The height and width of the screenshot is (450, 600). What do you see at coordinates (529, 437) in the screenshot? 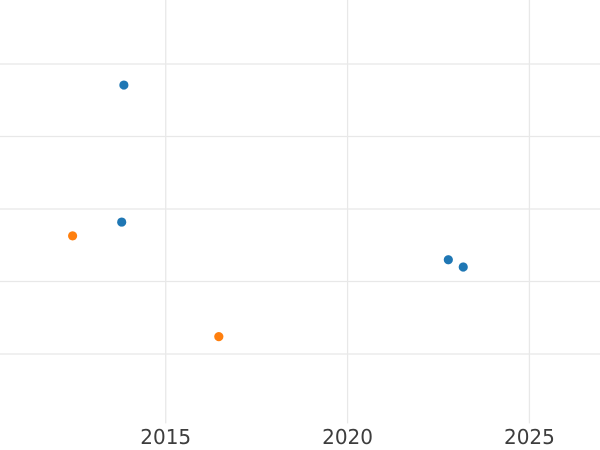
I see `x-tick-label: 2025` at bounding box center [529, 437].